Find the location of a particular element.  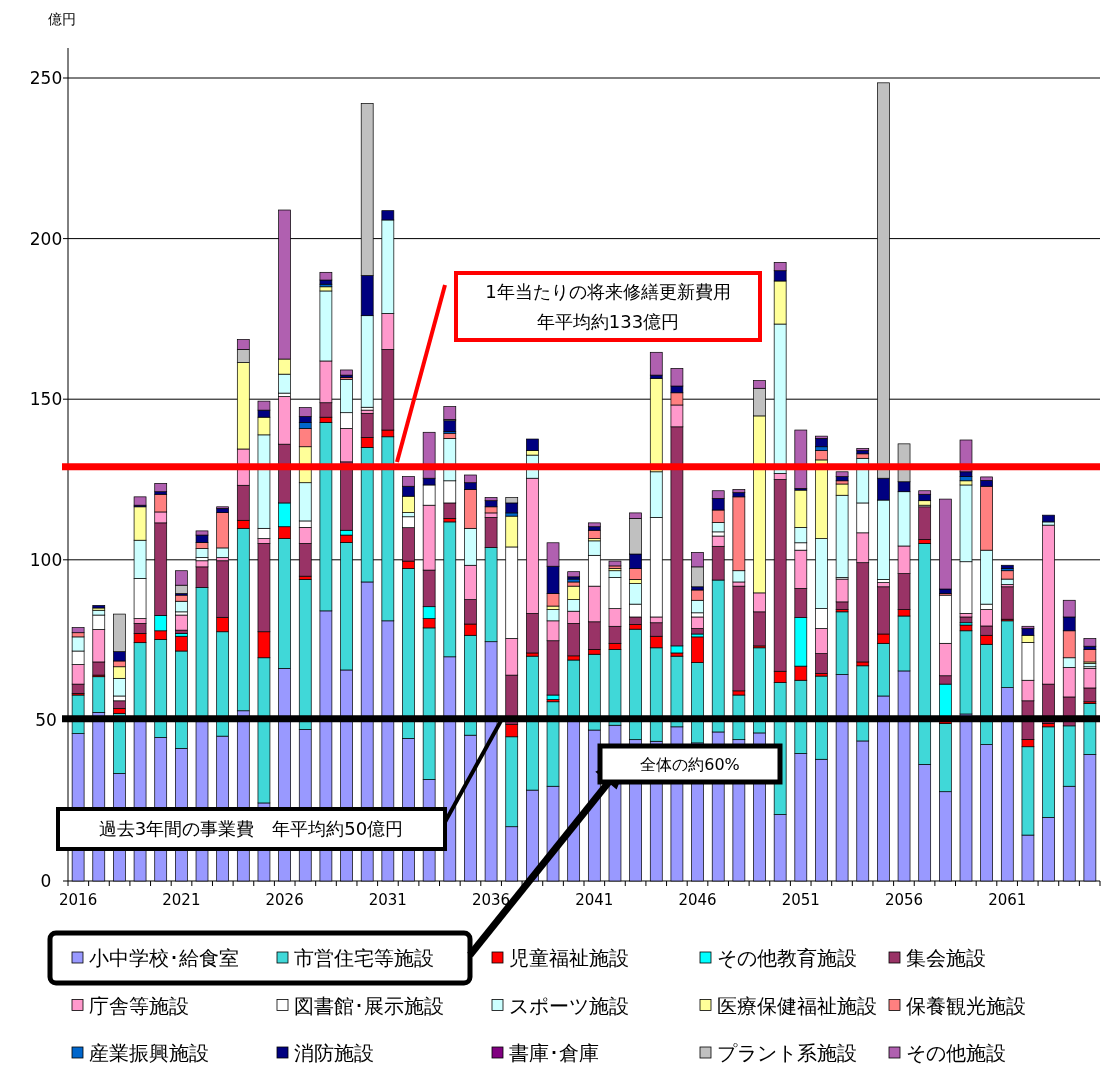

x-tick-label: 2041 is located at coordinates (594, 900).